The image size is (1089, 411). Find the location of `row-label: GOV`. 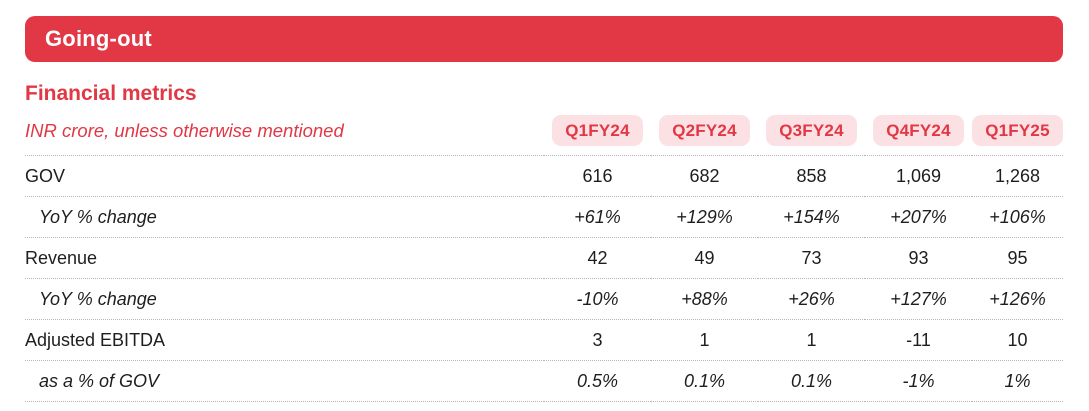

row-label: GOV is located at coordinates (284, 176).